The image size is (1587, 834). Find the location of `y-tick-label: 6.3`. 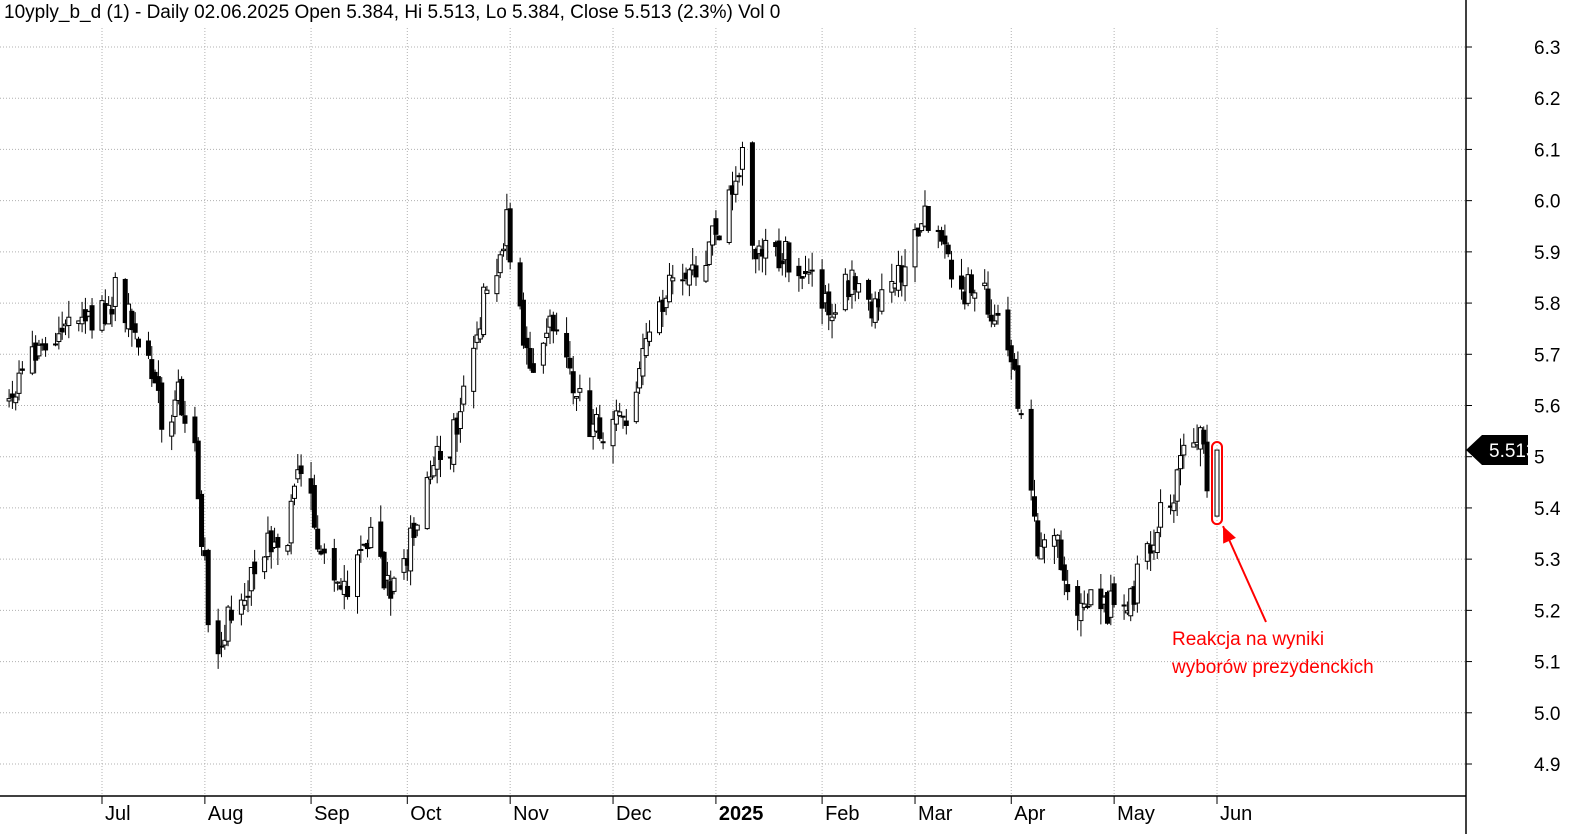

y-tick-label: 6.3 is located at coordinates (1547, 48).